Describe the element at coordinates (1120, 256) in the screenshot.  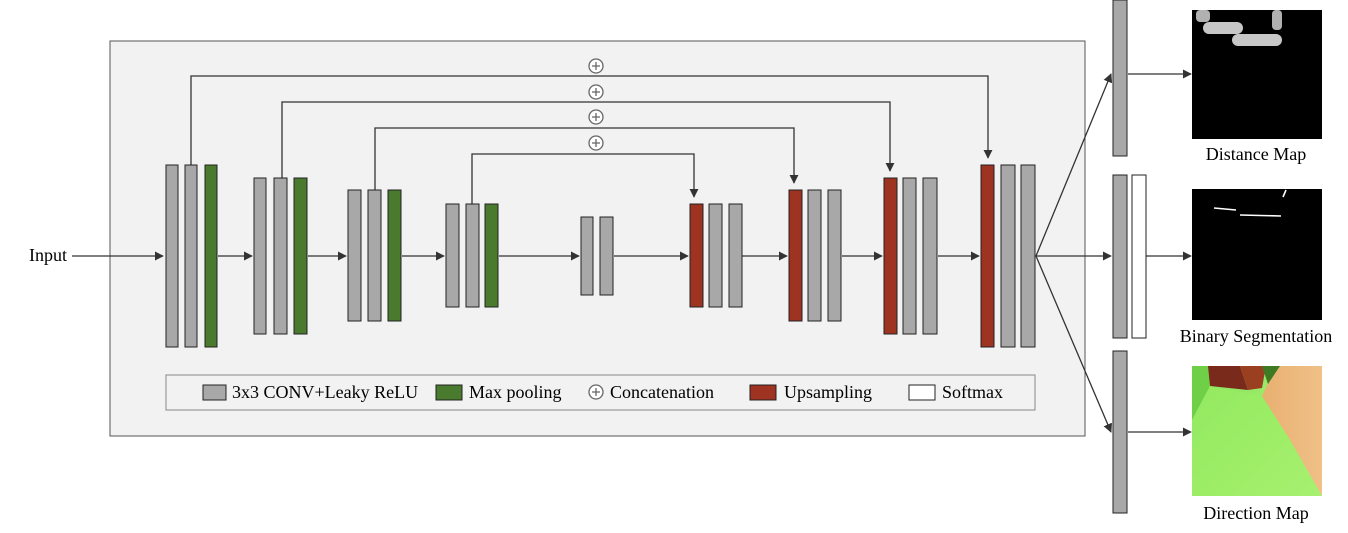
I see `binary-head-bar` at that location.